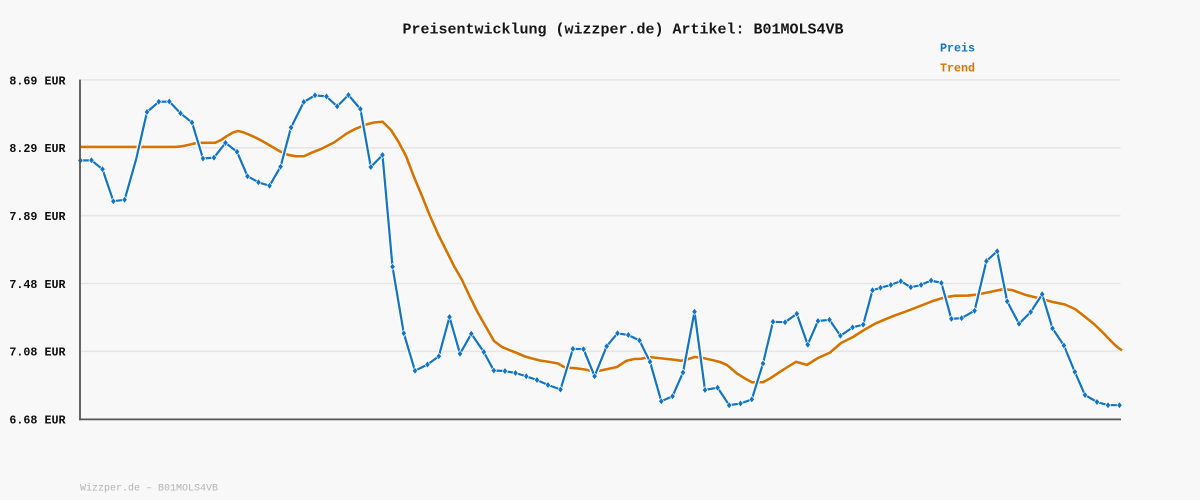 This screenshot has height=500, width=1200. What do you see at coordinates (37, 421) in the screenshot?
I see `svg-text: 6.68 EUR` at bounding box center [37, 421].